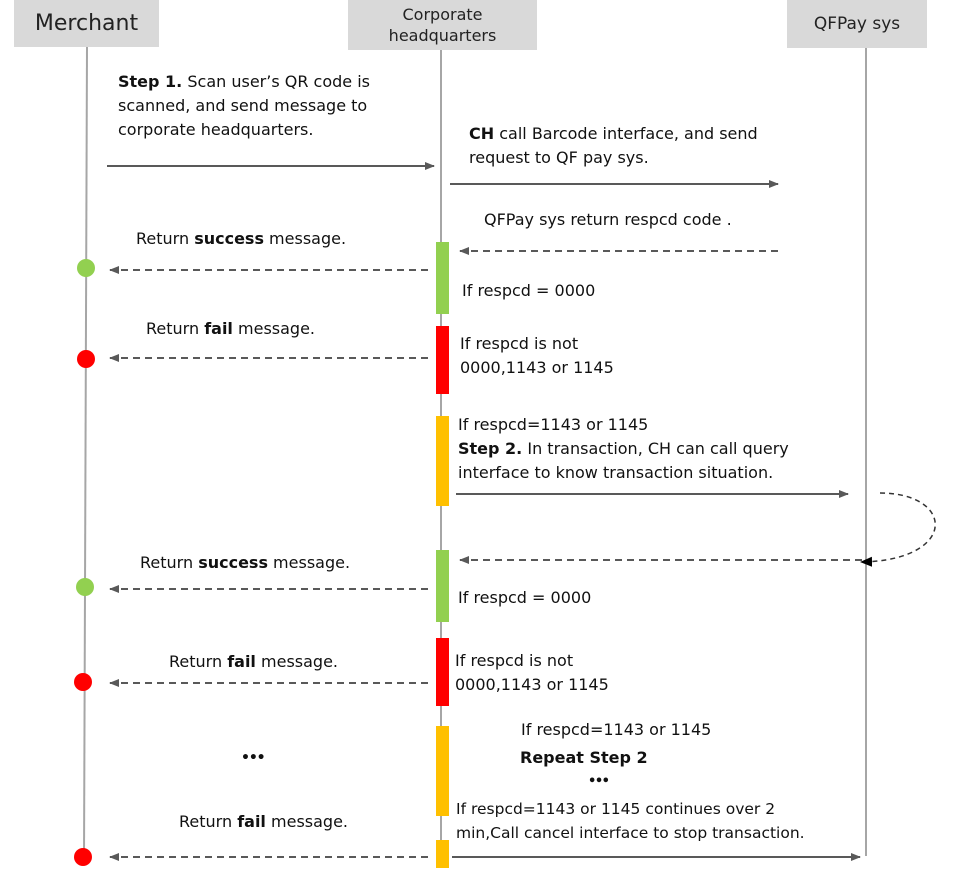  What do you see at coordinates (251, 821) in the screenshot?
I see `ret5-b: fail` at bounding box center [251, 821].